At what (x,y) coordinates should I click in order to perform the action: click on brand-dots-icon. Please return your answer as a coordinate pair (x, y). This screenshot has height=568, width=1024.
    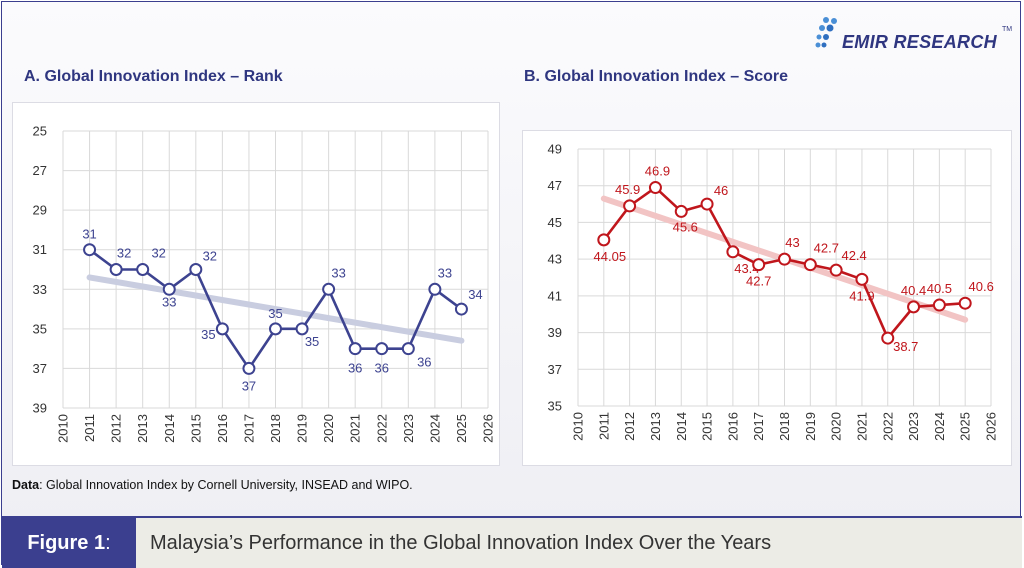
    Looking at the image, I should click on (826, 32).